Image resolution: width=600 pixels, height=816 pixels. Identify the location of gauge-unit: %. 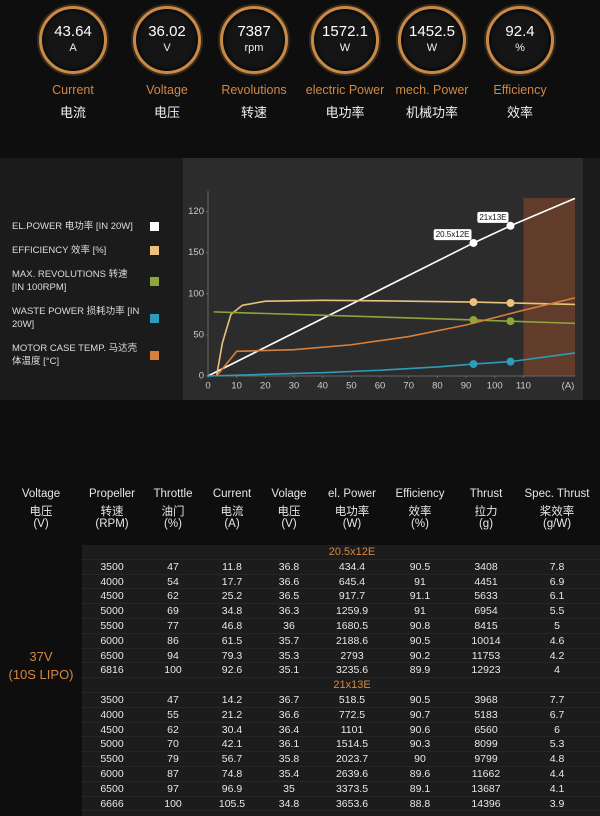
(520, 48).